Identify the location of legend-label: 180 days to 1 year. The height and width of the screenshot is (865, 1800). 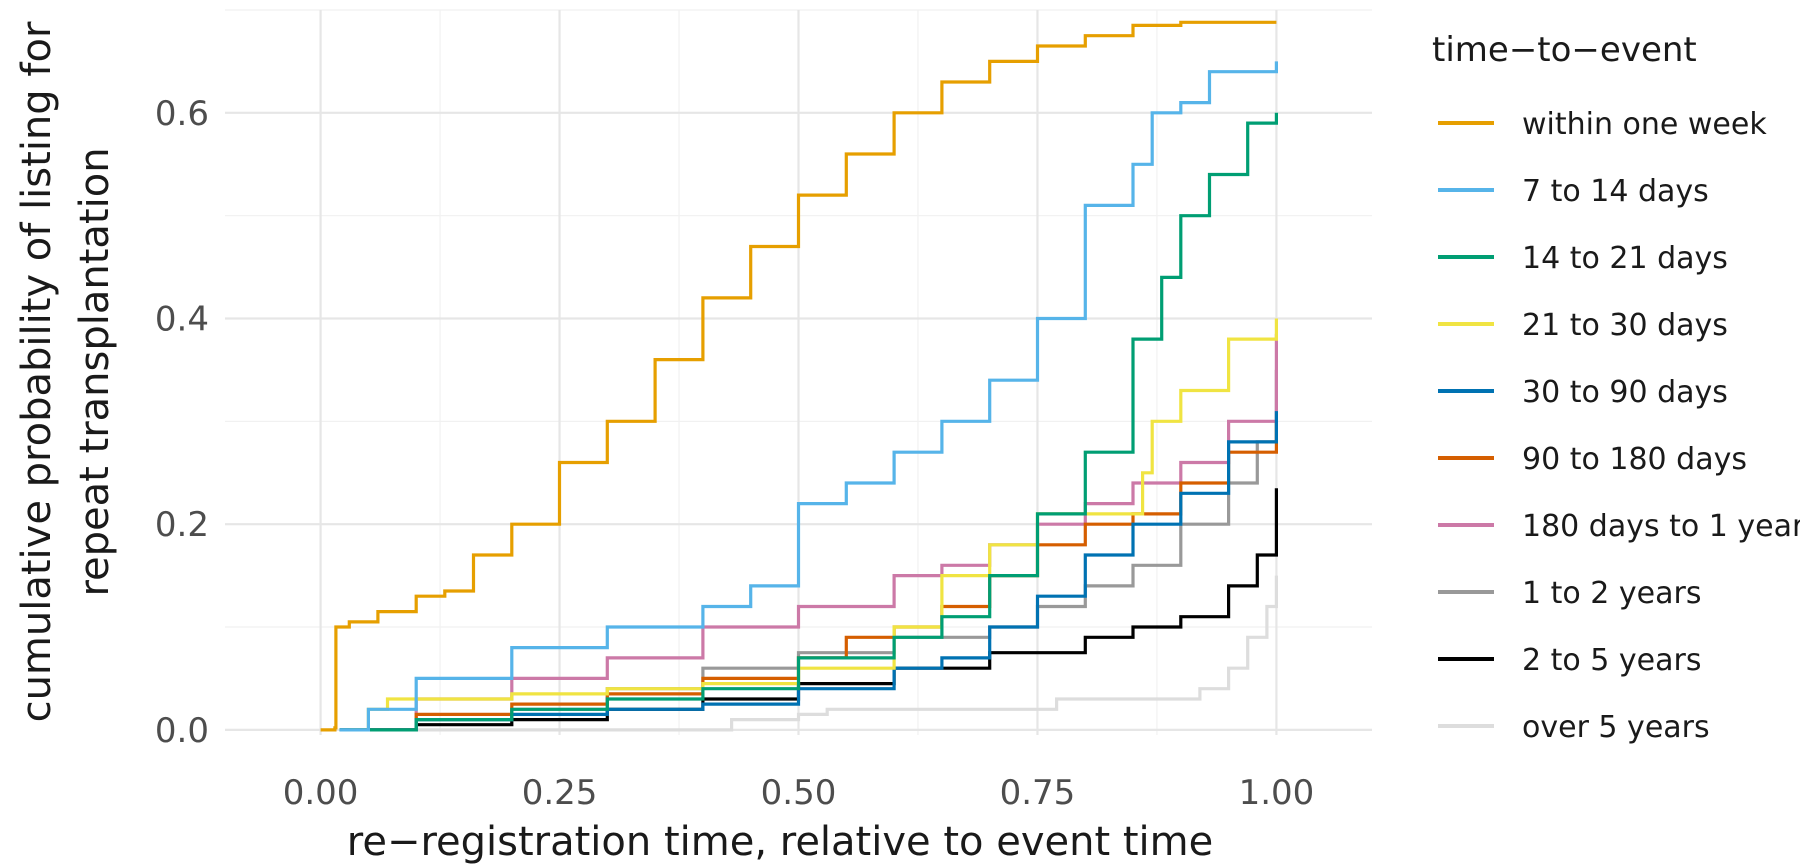
(1661, 526).